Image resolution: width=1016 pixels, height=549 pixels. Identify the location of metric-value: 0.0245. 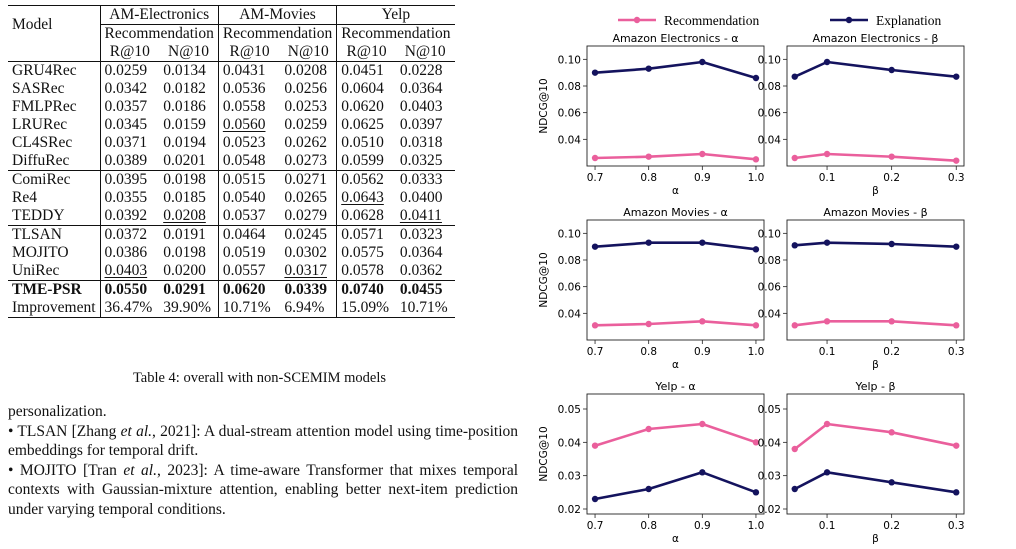
(305, 234).